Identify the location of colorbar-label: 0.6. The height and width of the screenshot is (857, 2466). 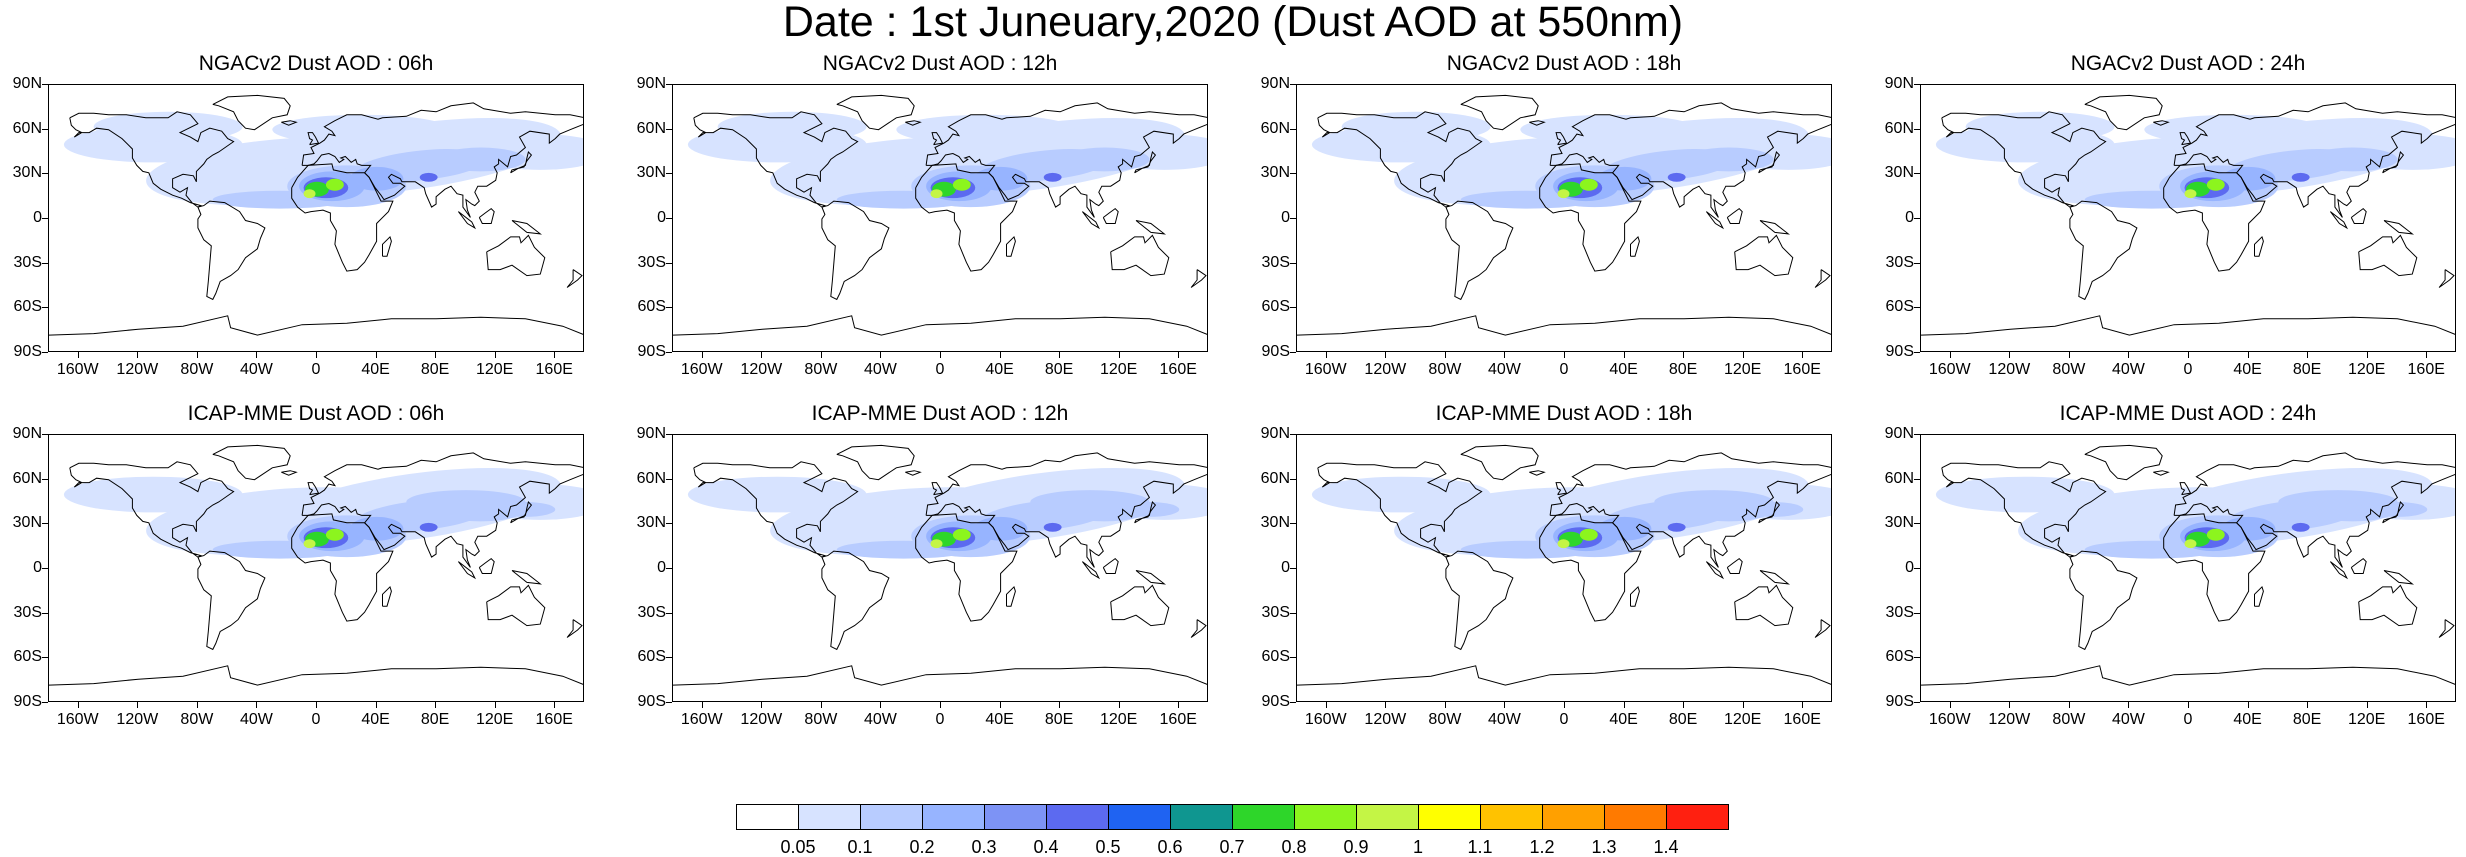
(1170, 847).